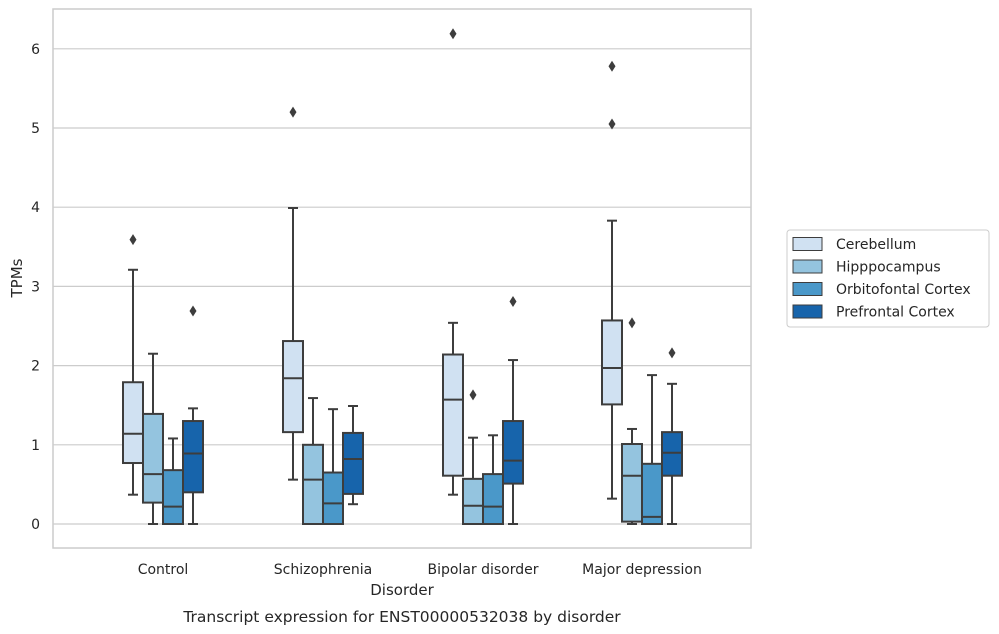  Describe the element at coordinates (163, 570) in the screenshot. I see `x-tick-label: Control` at that location.